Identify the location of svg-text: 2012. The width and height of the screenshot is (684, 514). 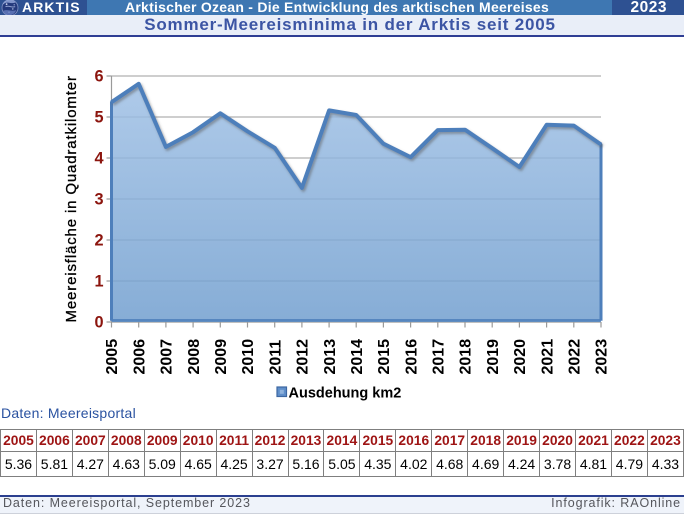
(303, 357).